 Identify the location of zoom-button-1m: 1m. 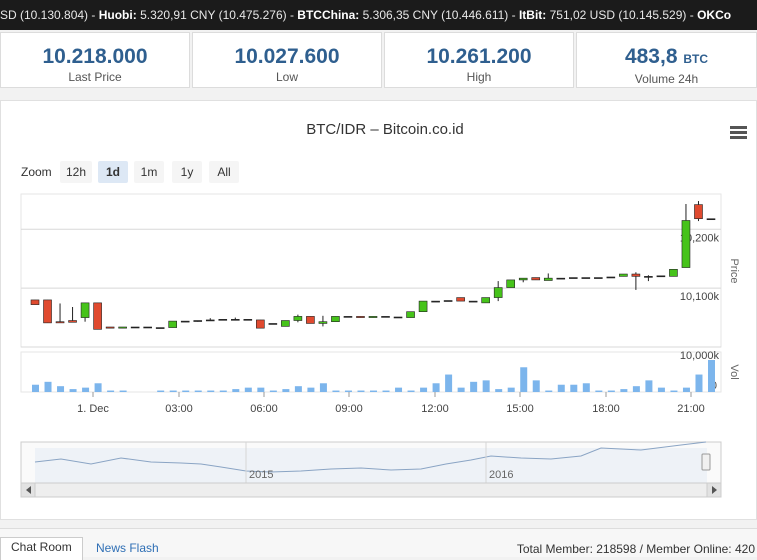
(149, 172).